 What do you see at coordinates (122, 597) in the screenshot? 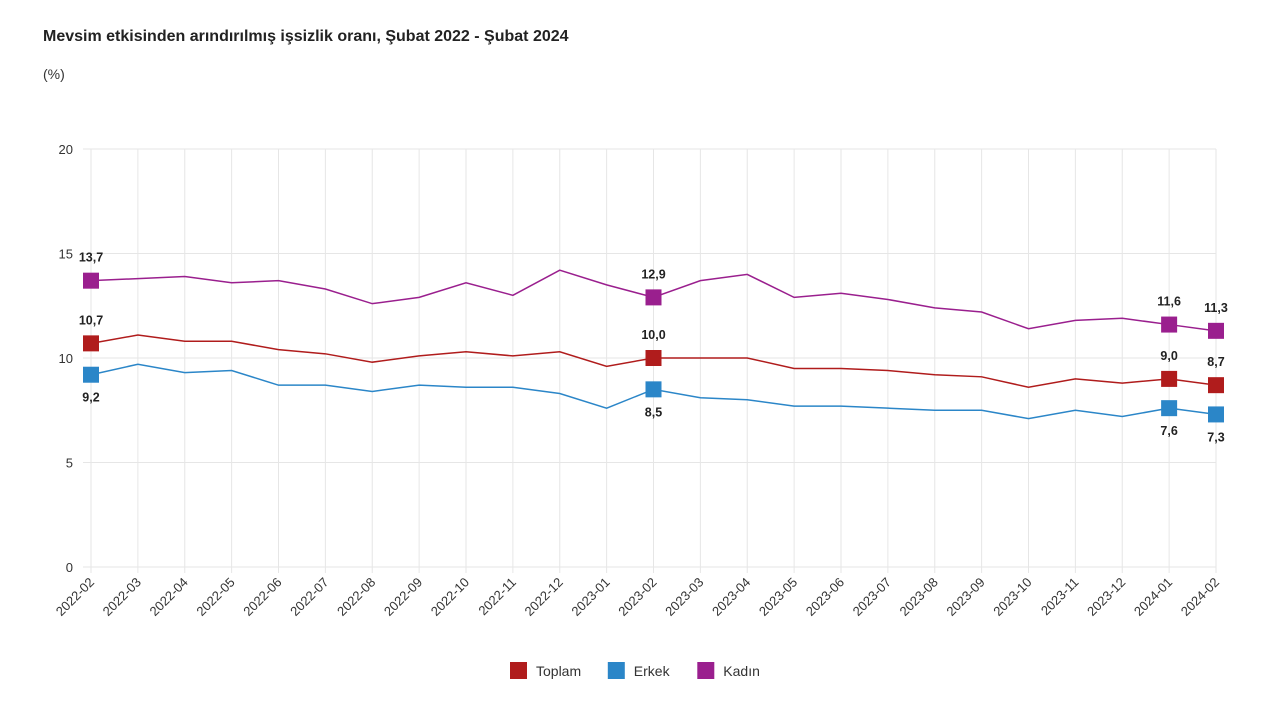
I see `x-tick-label: 2022-03` at bounding box center [122, 597].